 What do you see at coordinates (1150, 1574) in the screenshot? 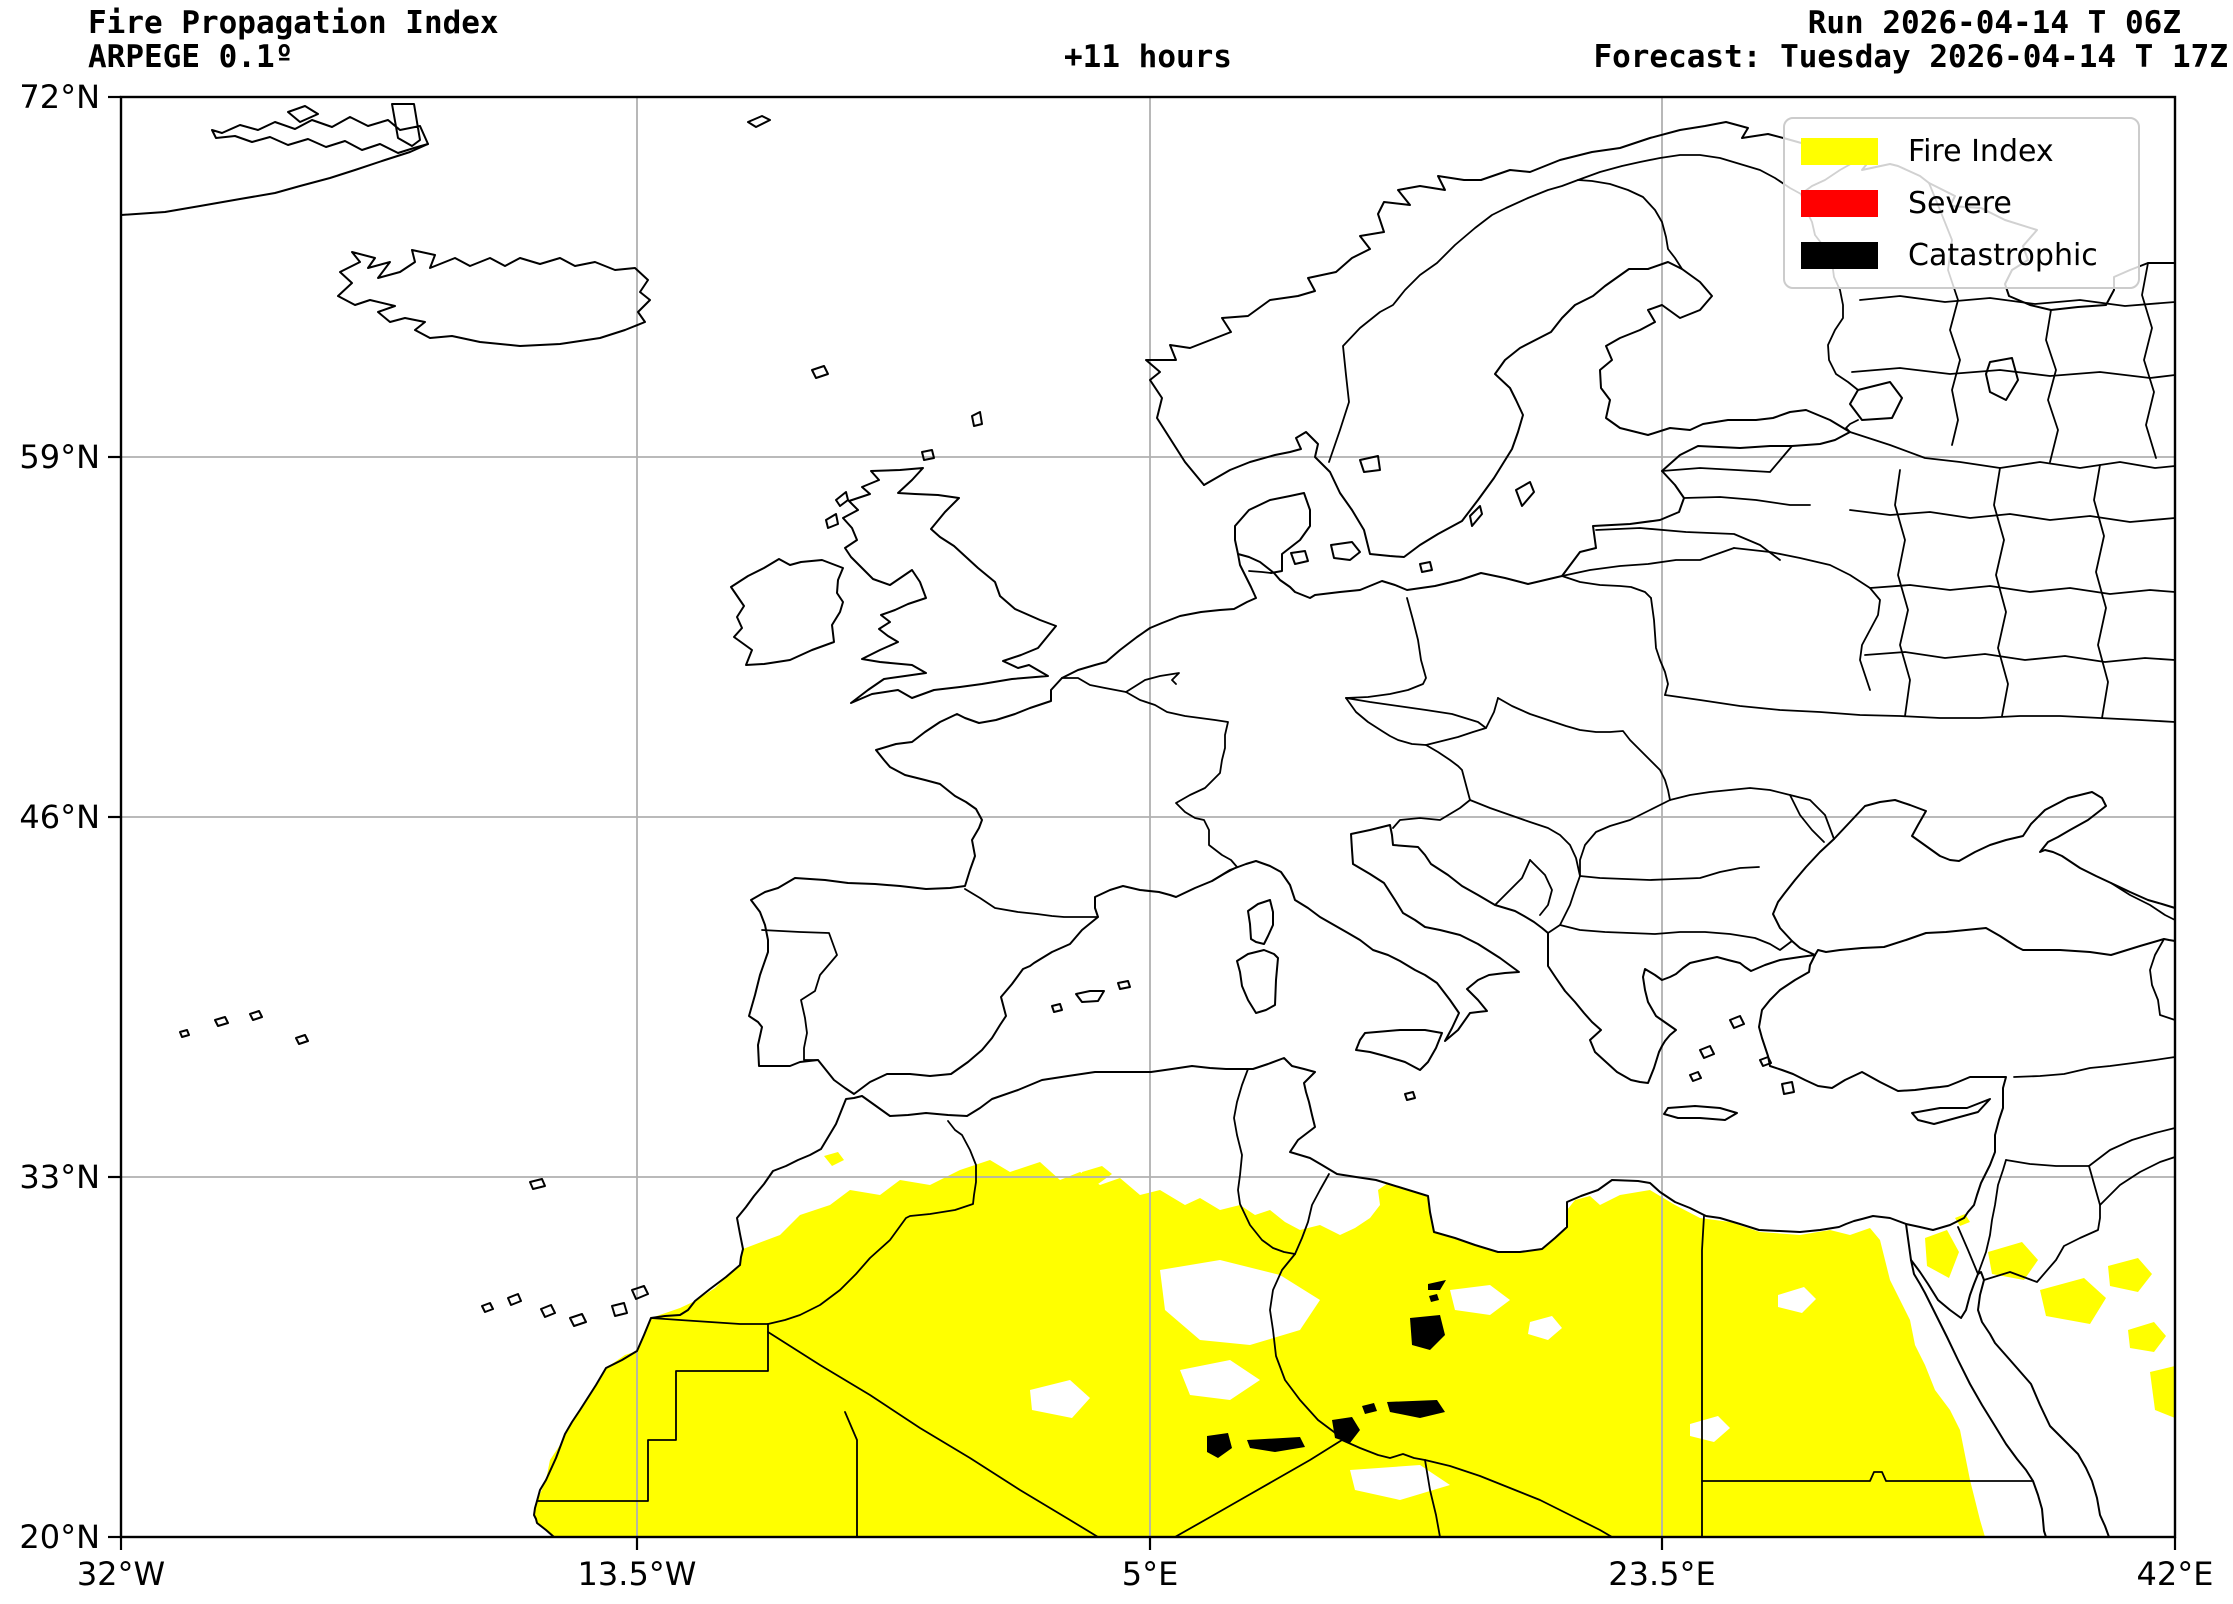
I see `longitude-tick-label: 5°E` at bounding box center [1150, 1574].